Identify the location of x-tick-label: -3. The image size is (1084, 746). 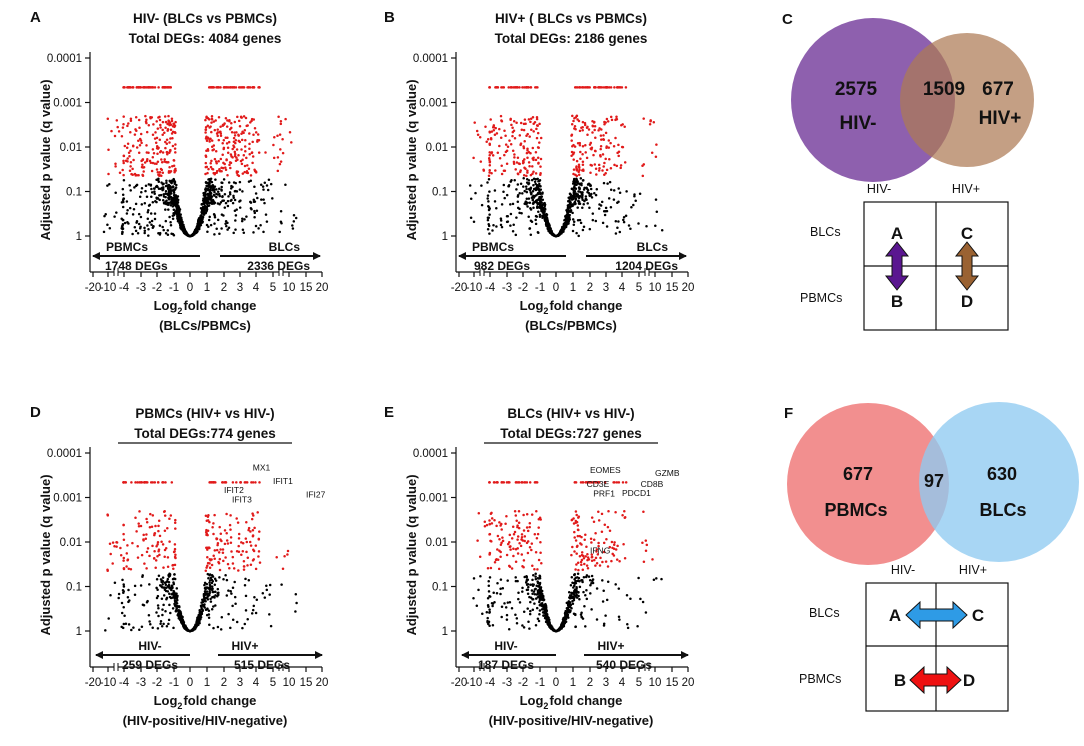
(507, 288).